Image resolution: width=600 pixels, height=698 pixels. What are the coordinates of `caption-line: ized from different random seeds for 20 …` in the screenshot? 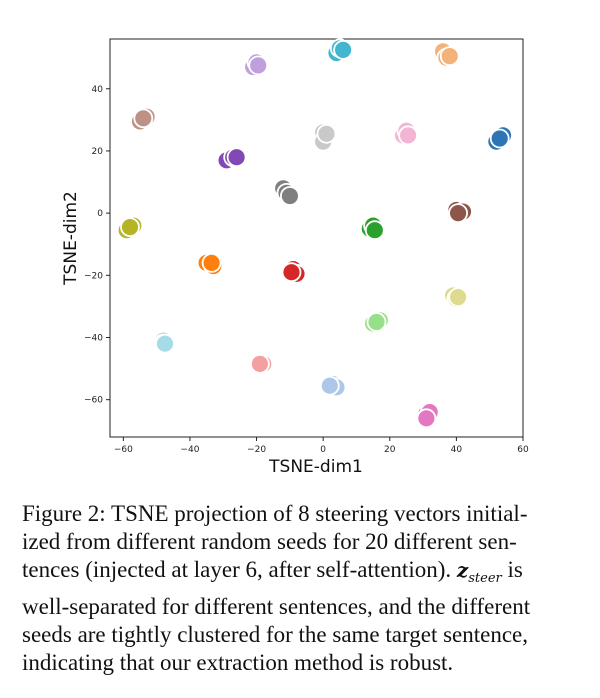 It's located at (269, 541).